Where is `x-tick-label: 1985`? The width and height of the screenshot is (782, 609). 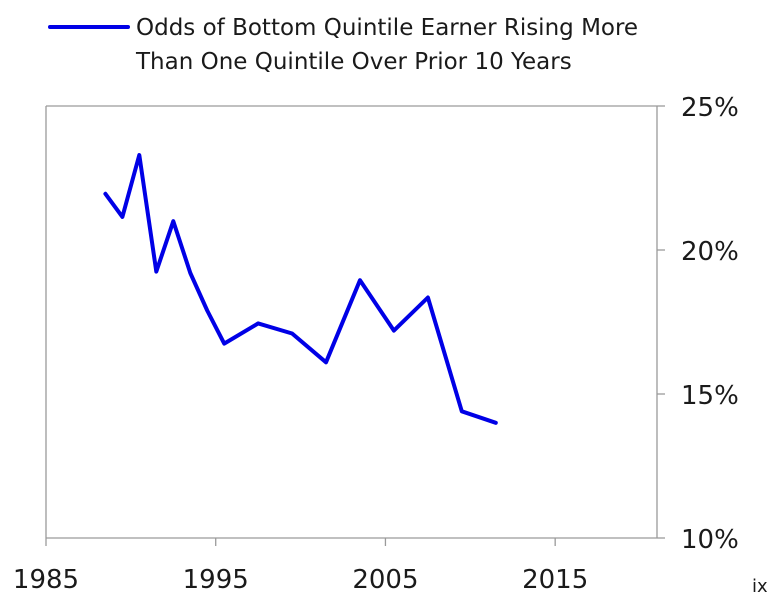 x-tick-label: 1985 is located at coordinates (46, 580).